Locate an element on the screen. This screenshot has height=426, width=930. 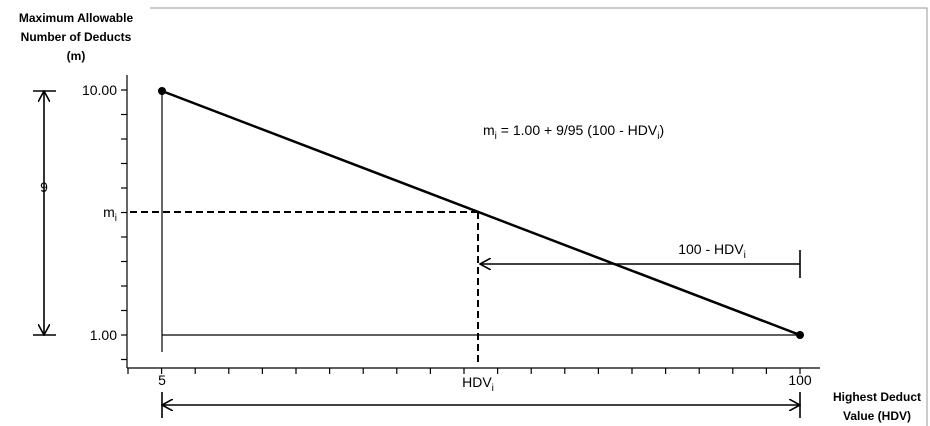
text: 100 - HDV is located at coordinates (711, 249).